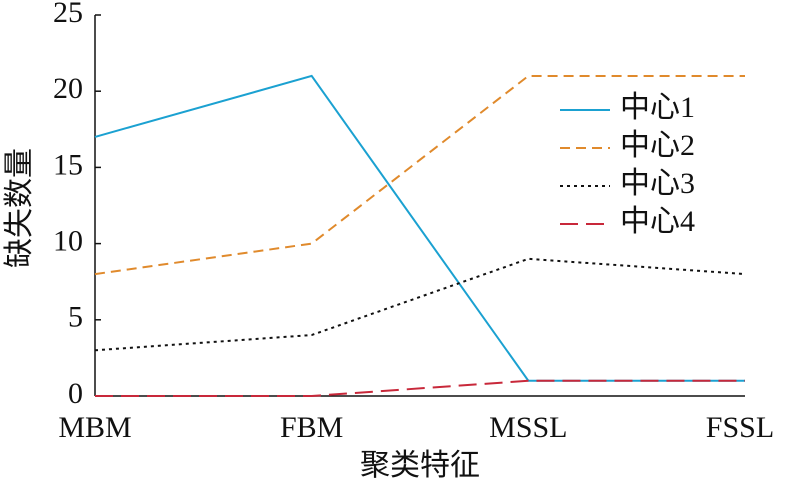 The image size is (788, 492). What do you see at coordinates (75, 317) in the screenshot?
I see `y-tick-label: 5` at bounding box center [75, 317].